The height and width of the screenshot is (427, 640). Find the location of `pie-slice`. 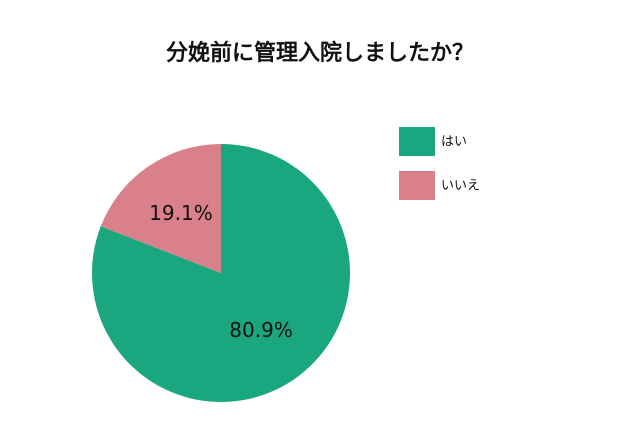

pie-slice is located at coordinates (160, 208).